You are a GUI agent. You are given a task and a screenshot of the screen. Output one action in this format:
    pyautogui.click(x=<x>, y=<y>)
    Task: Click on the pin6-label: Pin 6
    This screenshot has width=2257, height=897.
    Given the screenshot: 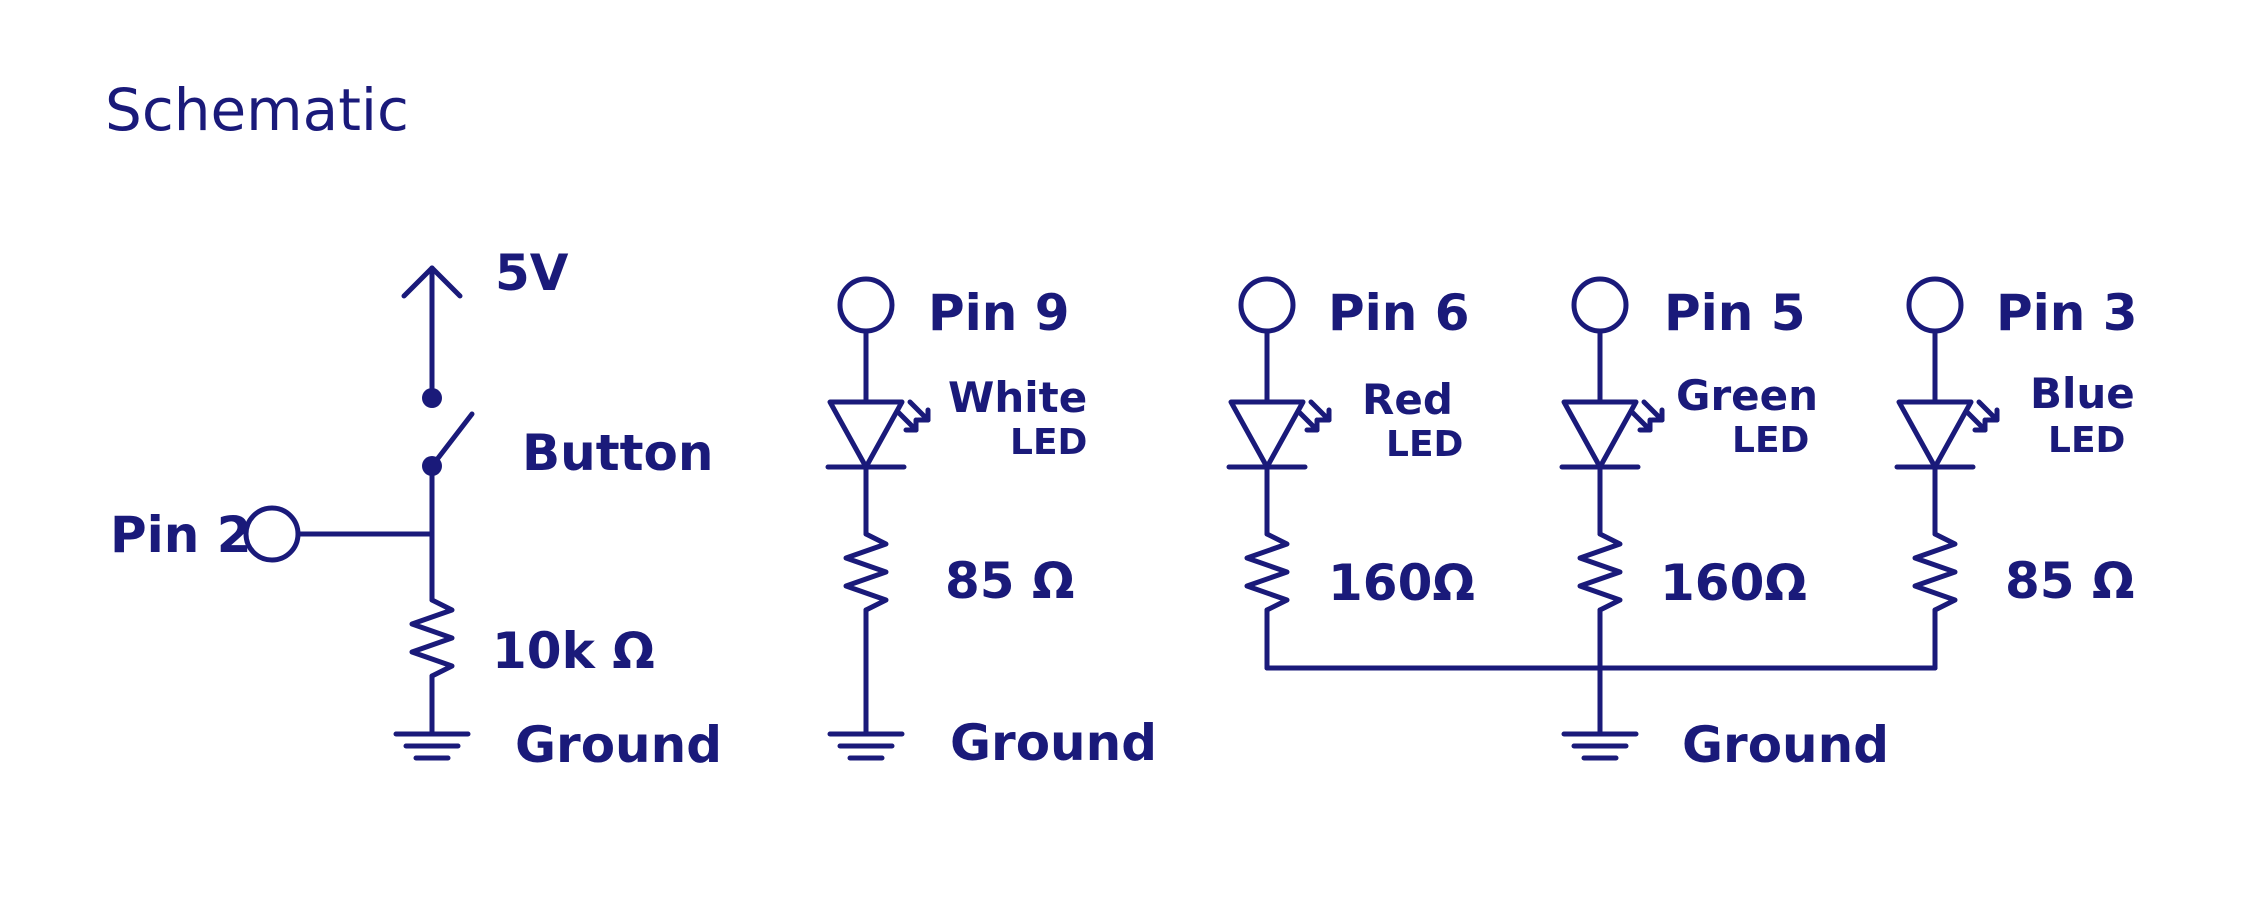 What is the action you would take?
    pyautogui.click(x=1399, y=313)
    